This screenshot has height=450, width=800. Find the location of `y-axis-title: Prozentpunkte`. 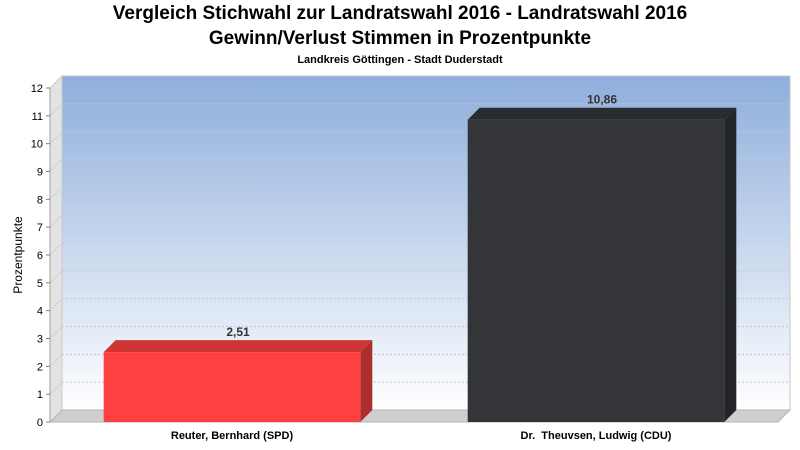

y-axis-title: Prozentpunkte is located at coordinates (18, 255).